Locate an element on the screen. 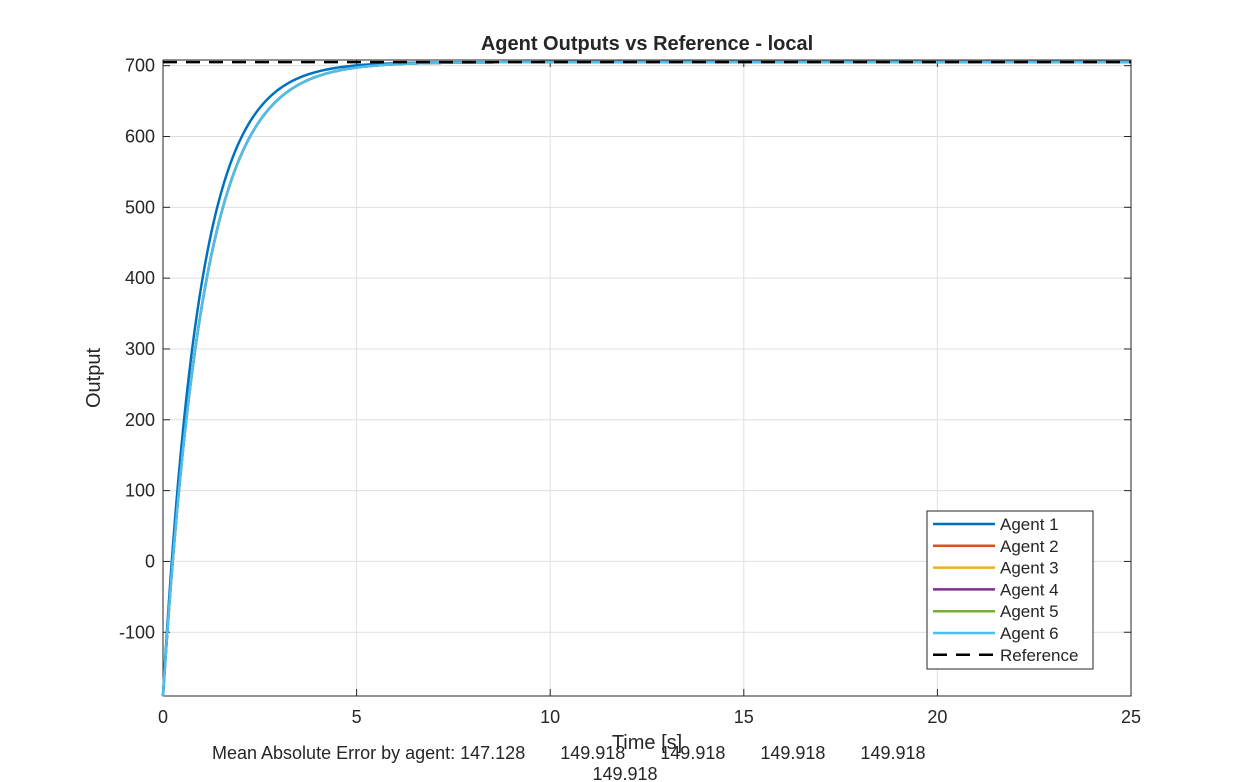 This screenshot has height=782, width=1250. legend-label: Agent 3 is located at coordinates (1029, 568).